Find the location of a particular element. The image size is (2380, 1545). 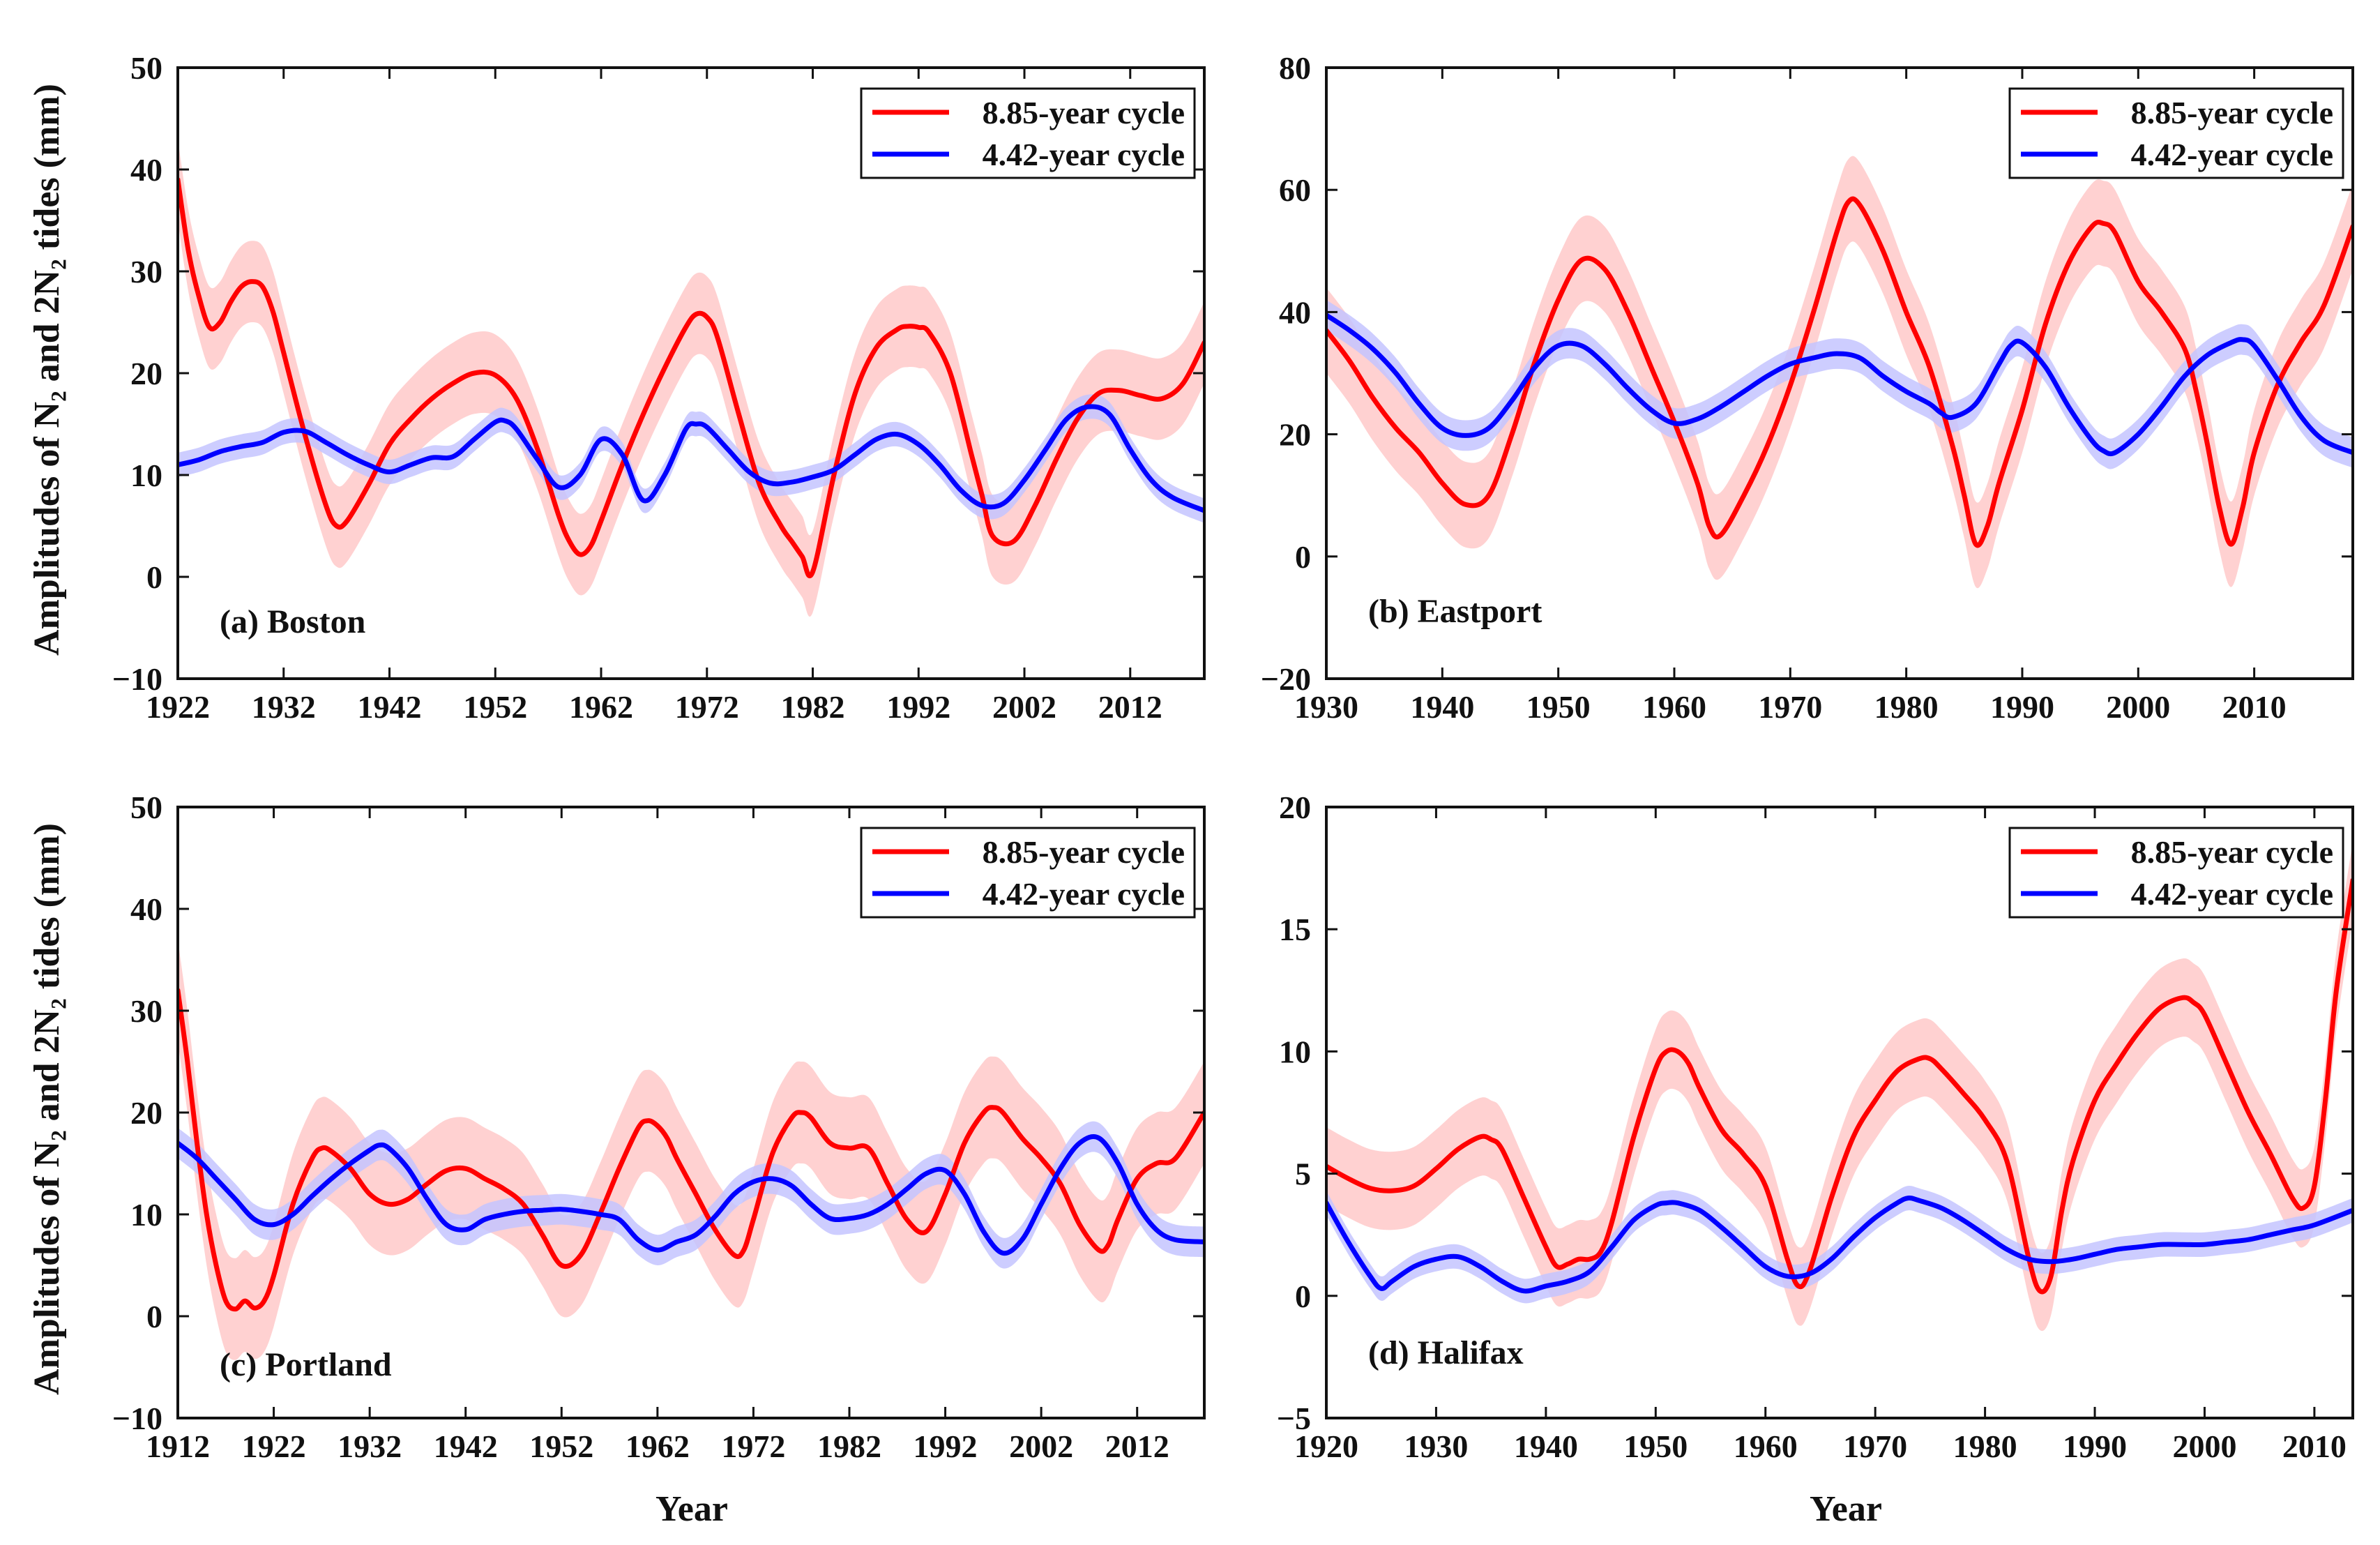

x-axis-label-left: Year is located at coordinates (691, 1509).